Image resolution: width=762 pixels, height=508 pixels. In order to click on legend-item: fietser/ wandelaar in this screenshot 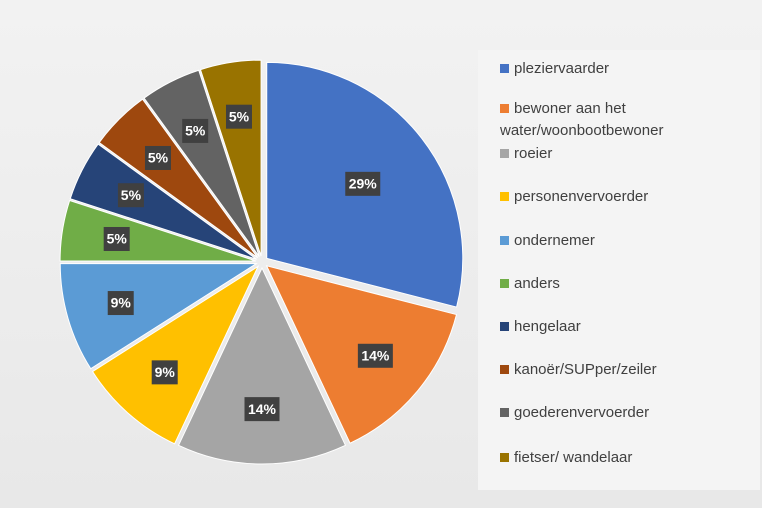, I will do `click(625, 458)`.